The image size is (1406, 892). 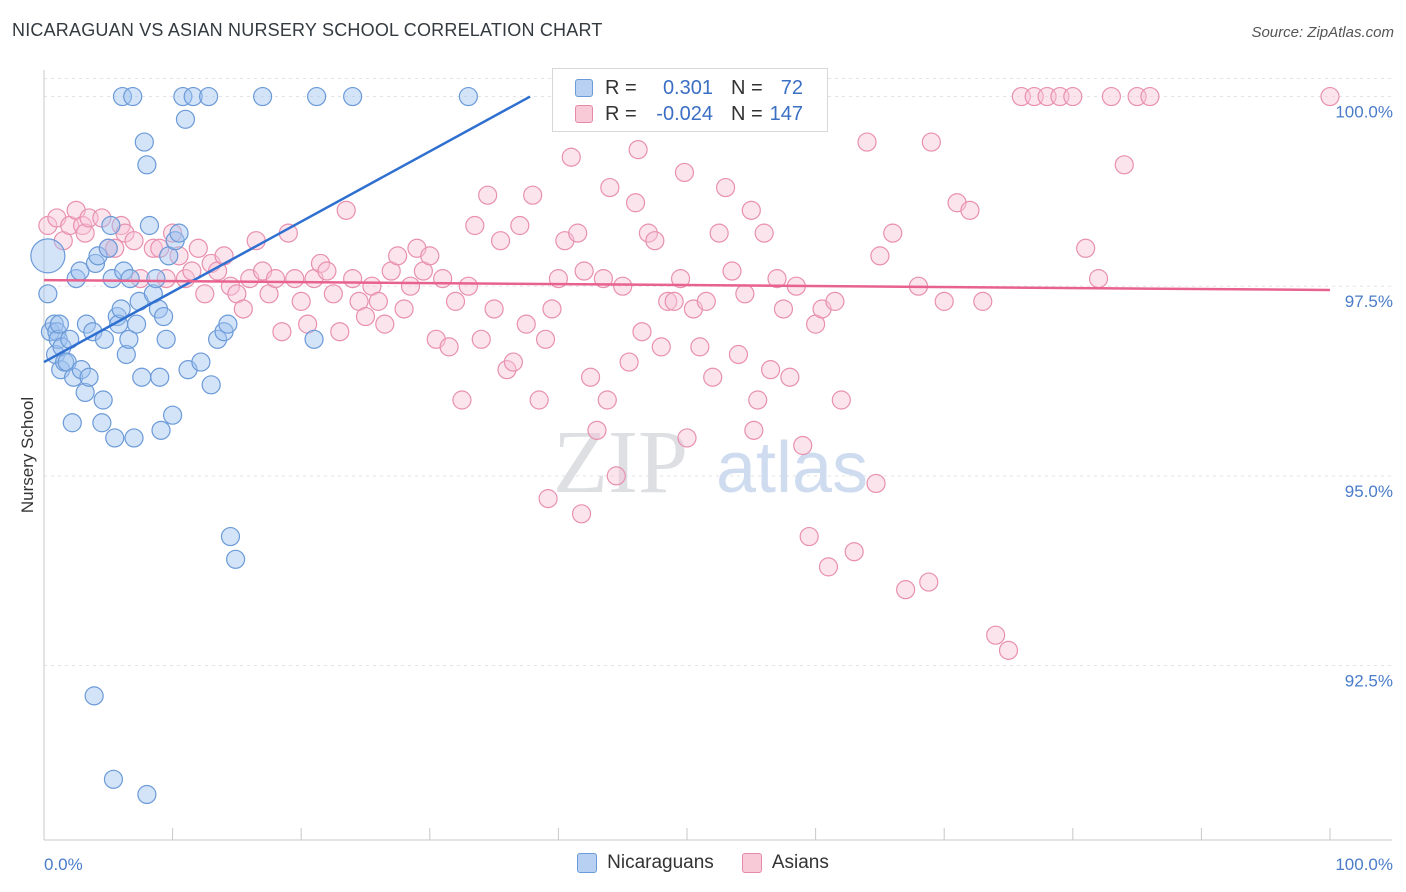 What do you see at coordinates (1369, 491) in the screenshot?
I see `y-tick-label: 95.0%` at bounding box center [1369, 491].